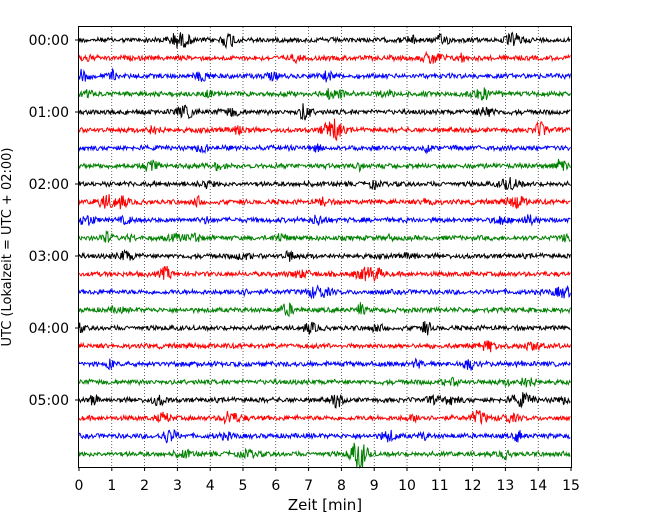 The width and height of the screenshot is (650, 520). I want to click on y-tick-label: 03:00, so click(49, 257).